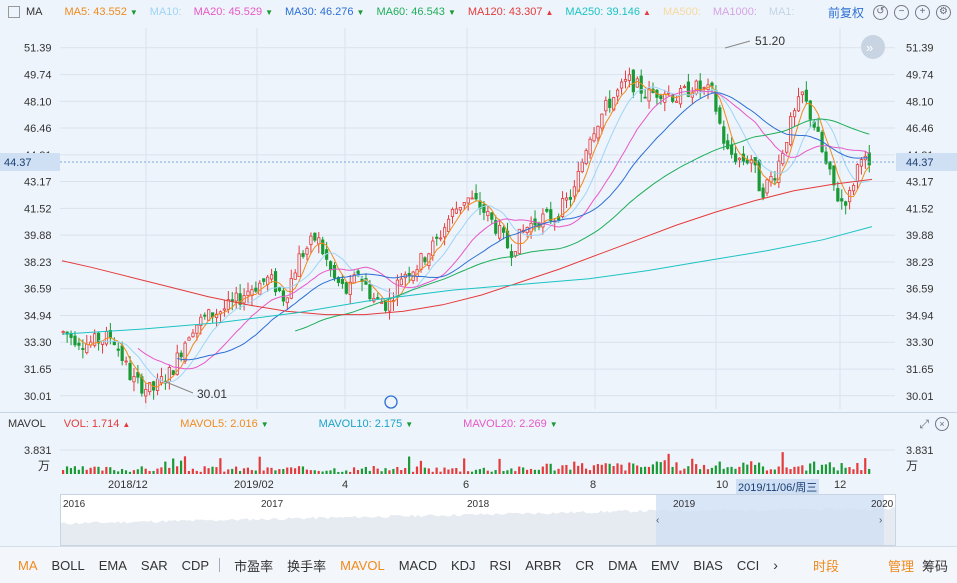 This screenshot has height=583, width=957. Describe the element at coordinates (112, 565) in the screenshot. I see `indicator-tab-ema: EMA` at that location.